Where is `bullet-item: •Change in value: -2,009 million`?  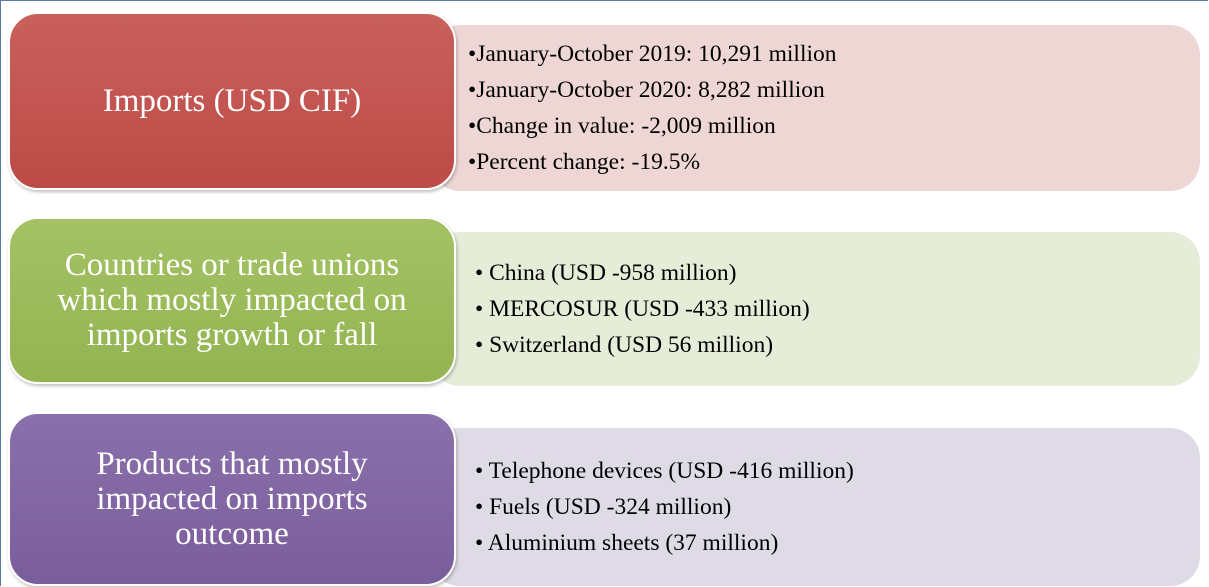
bullet-item: •Change in value: -2,009 million is located at coordinates (622, 126).